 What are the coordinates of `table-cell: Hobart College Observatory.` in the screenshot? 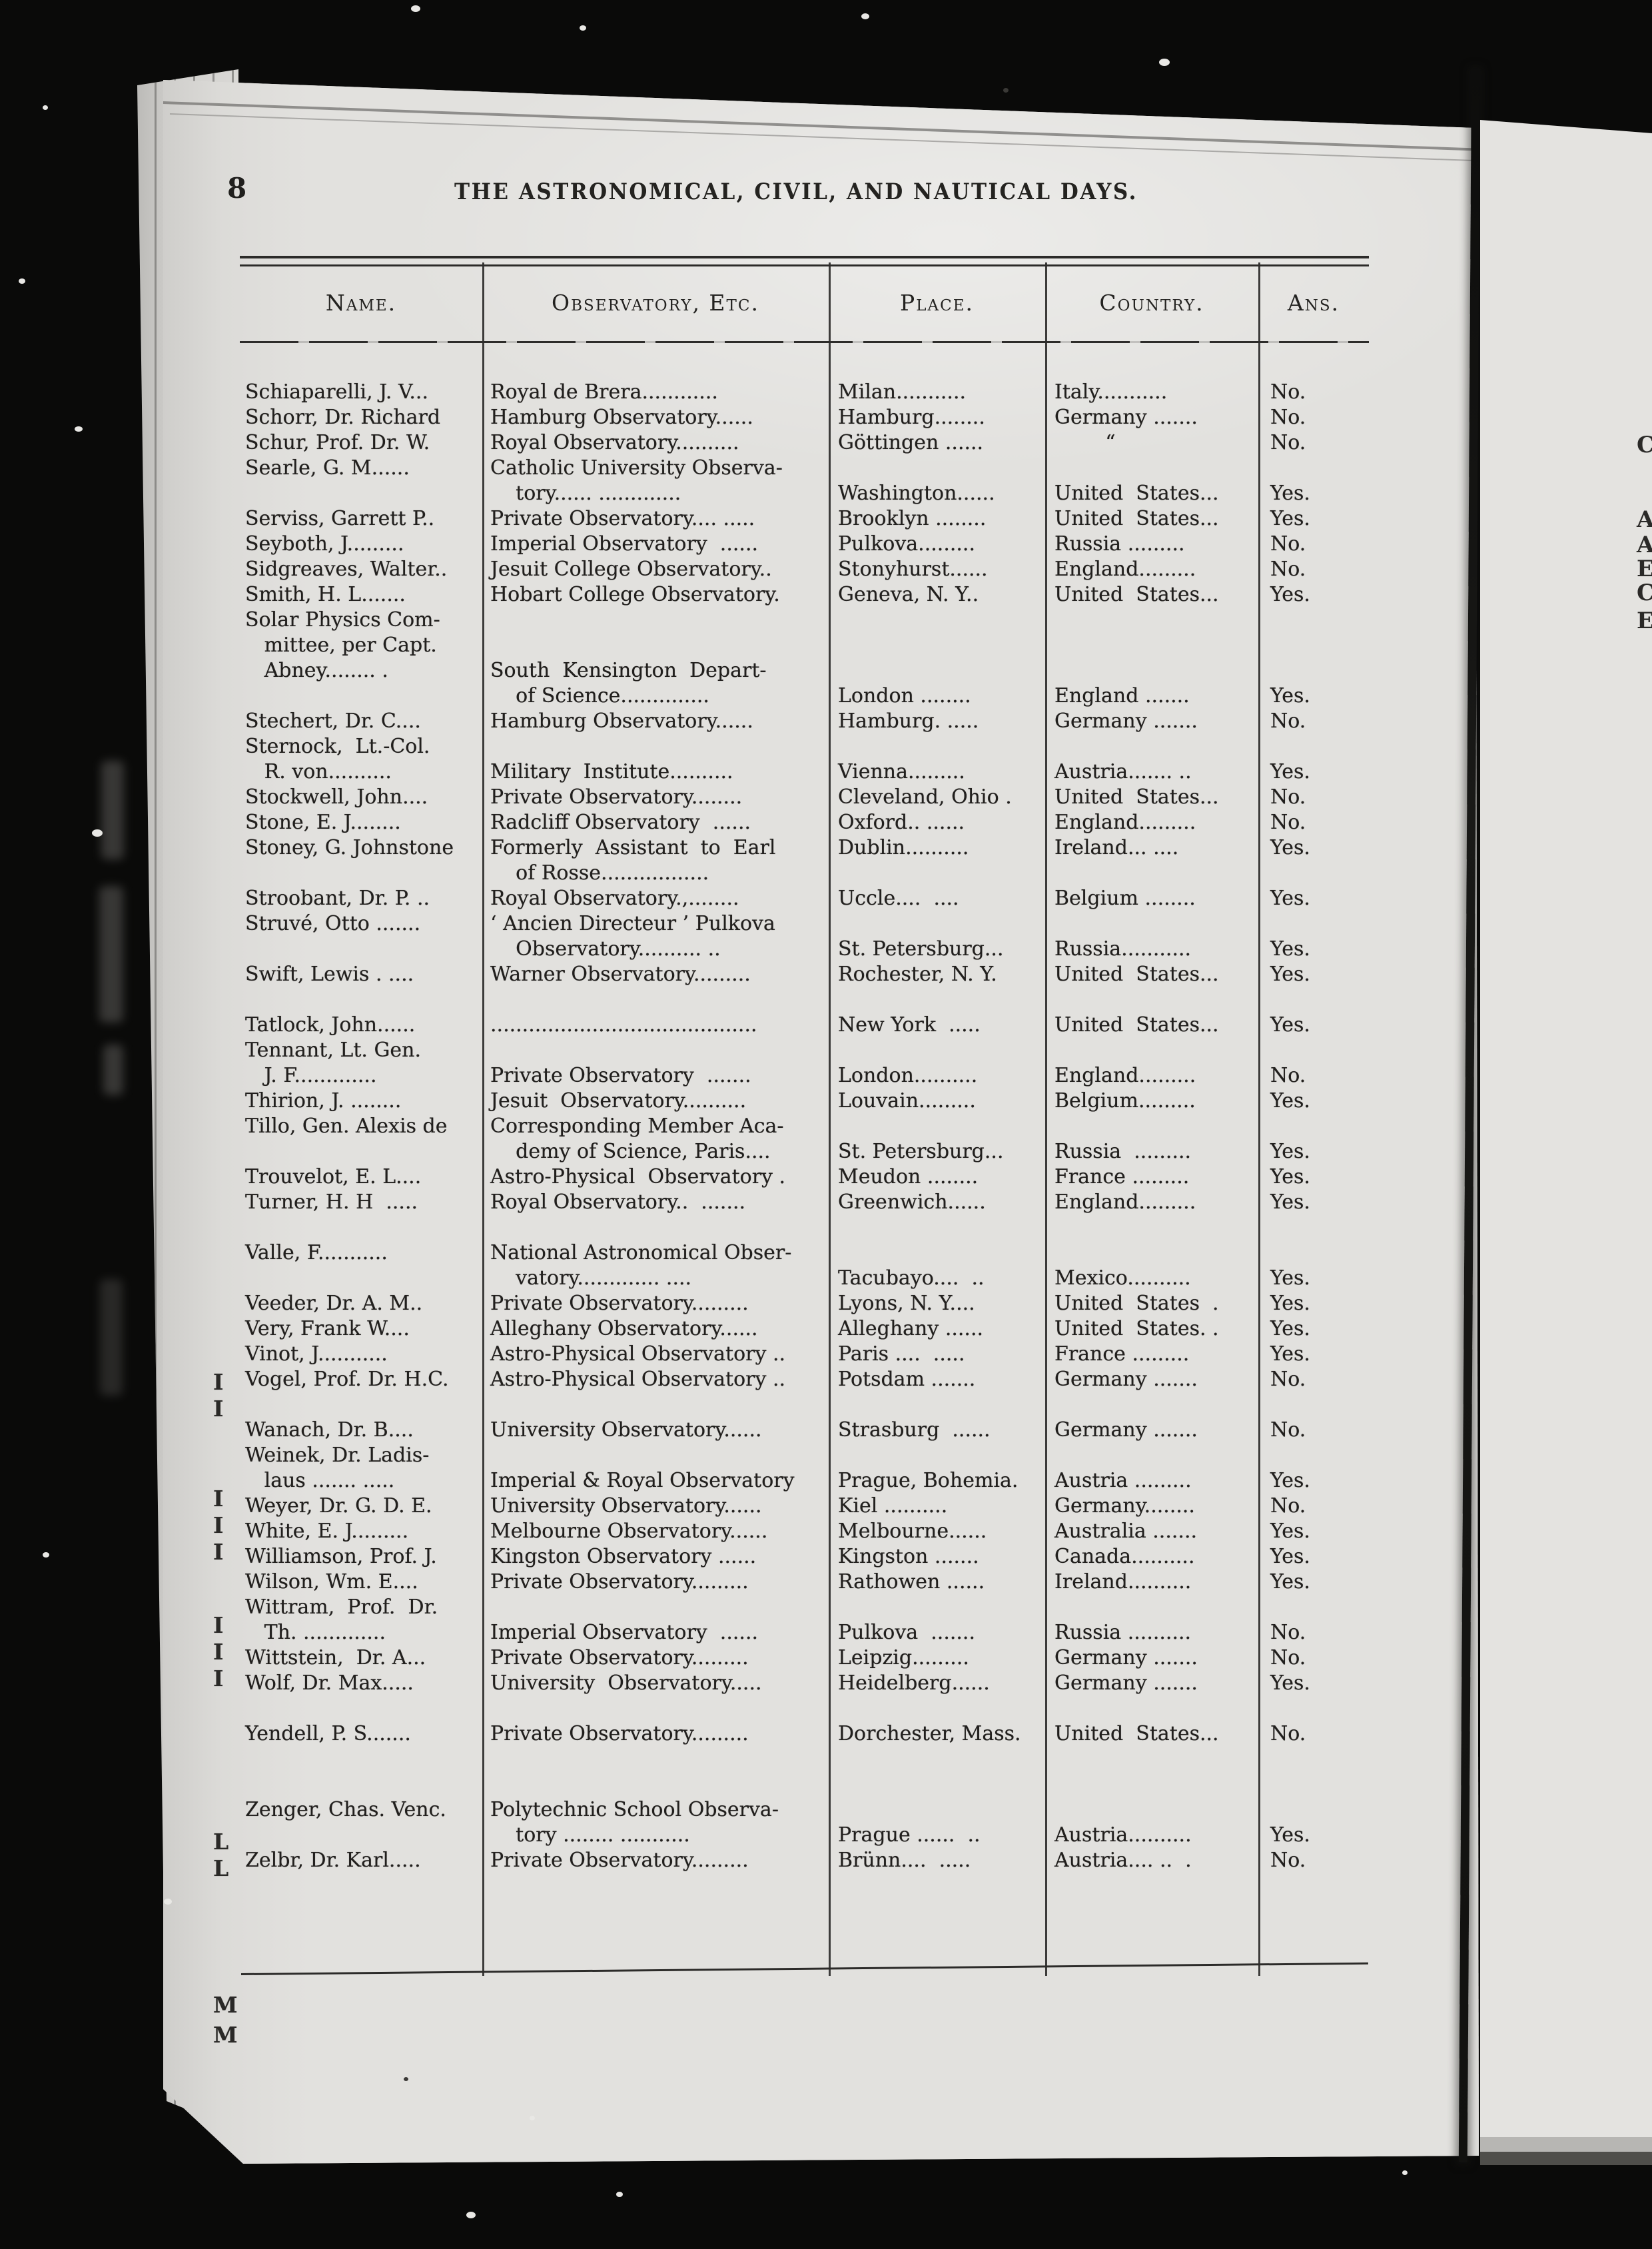 It's located at (635, 594).